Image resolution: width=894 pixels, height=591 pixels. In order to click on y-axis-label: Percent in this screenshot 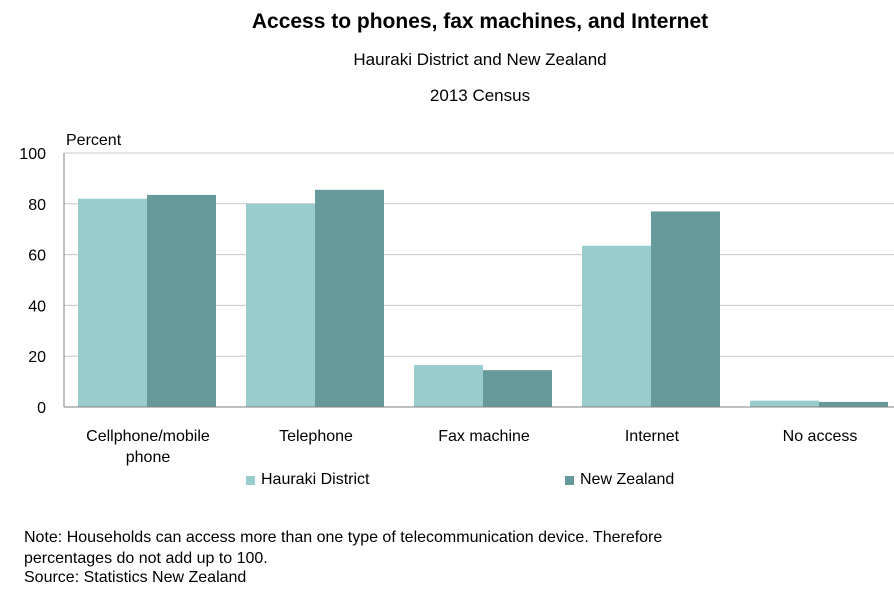, I will do `click(94, 140)`.